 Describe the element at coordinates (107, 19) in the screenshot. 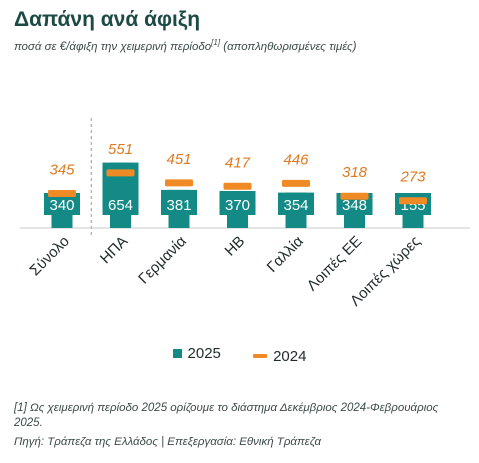

I see `chart-title: Δαπάνη ανά άφιξη` at that location.